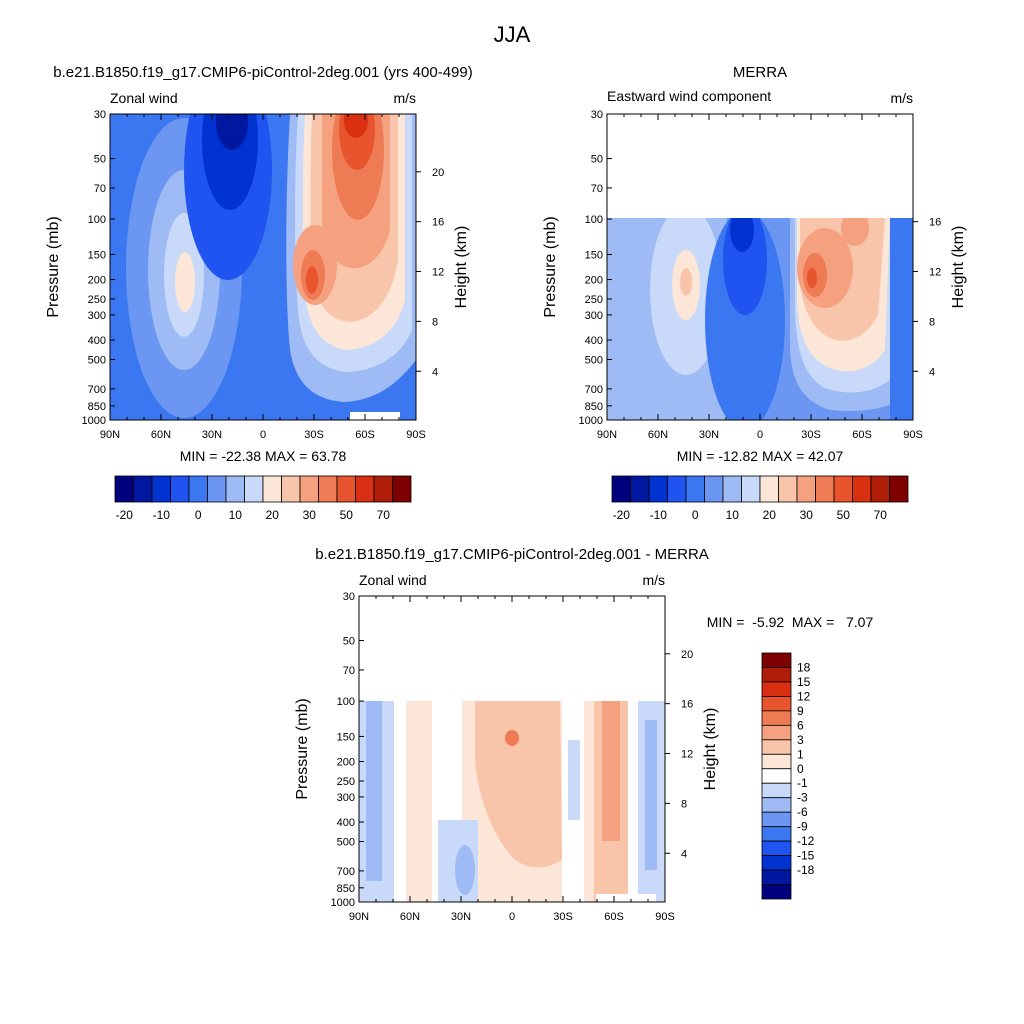 This screenshot has height=1024, width=1024. I want to click on panel-a-nh-jet-core, so click(185, 282).